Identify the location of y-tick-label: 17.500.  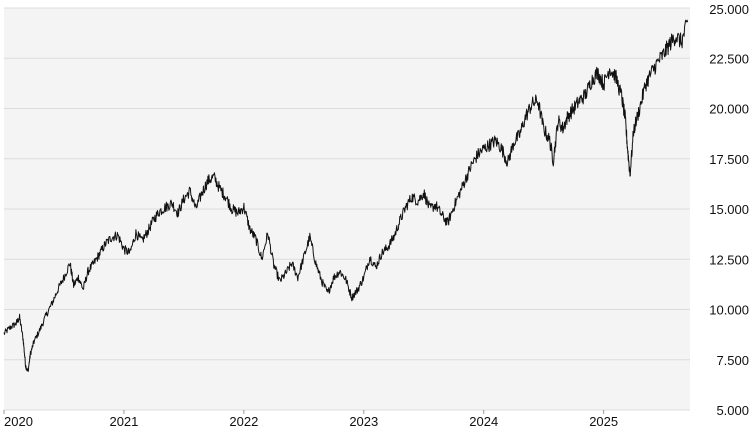
(729, 159).